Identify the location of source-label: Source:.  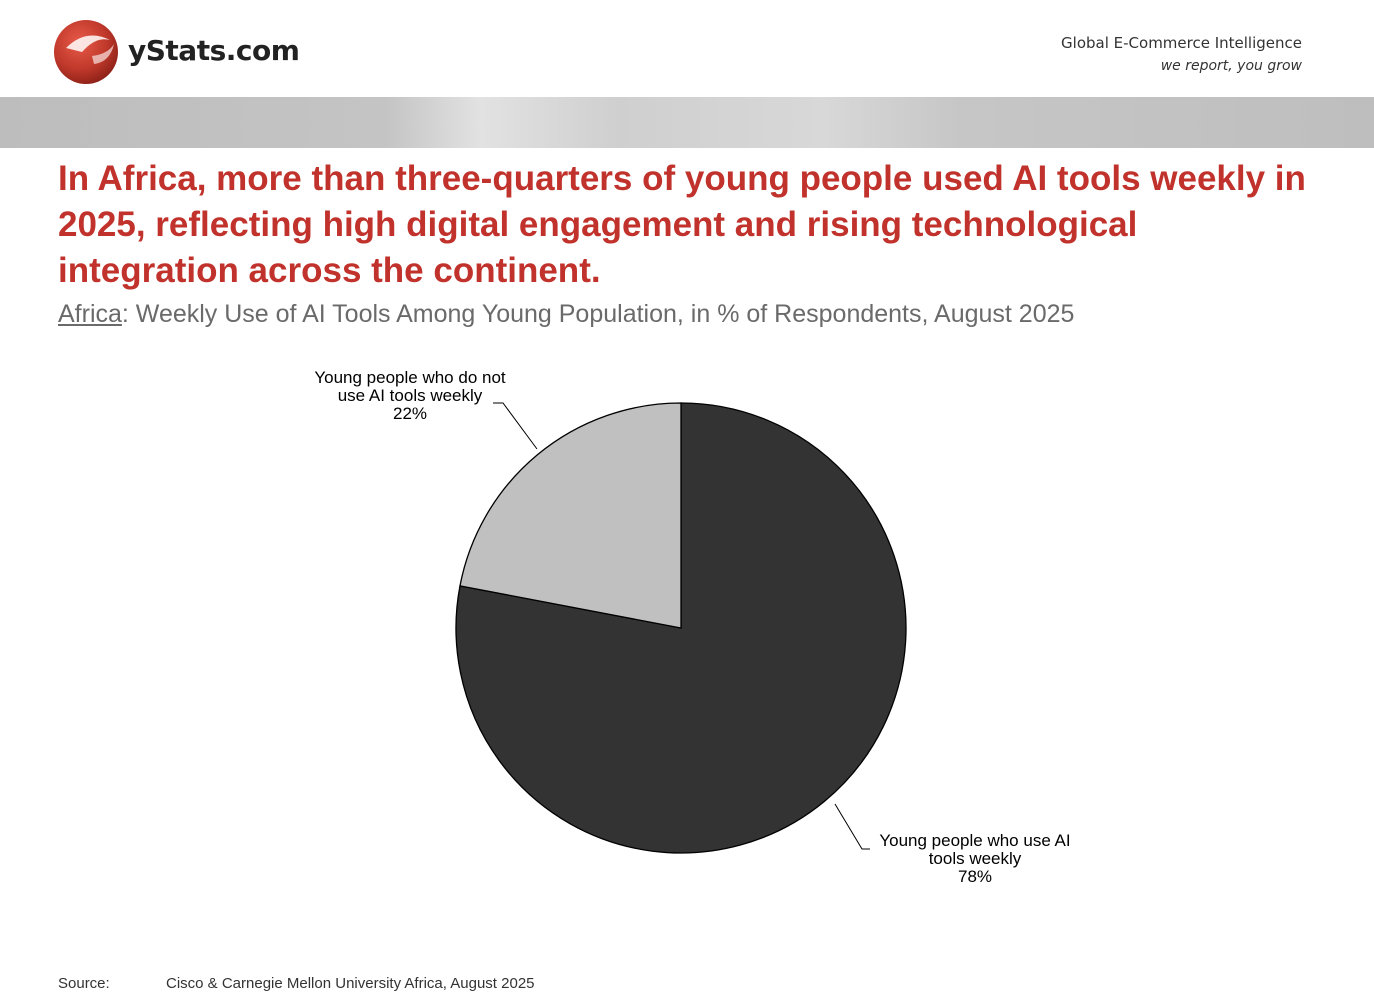
(84, 983).